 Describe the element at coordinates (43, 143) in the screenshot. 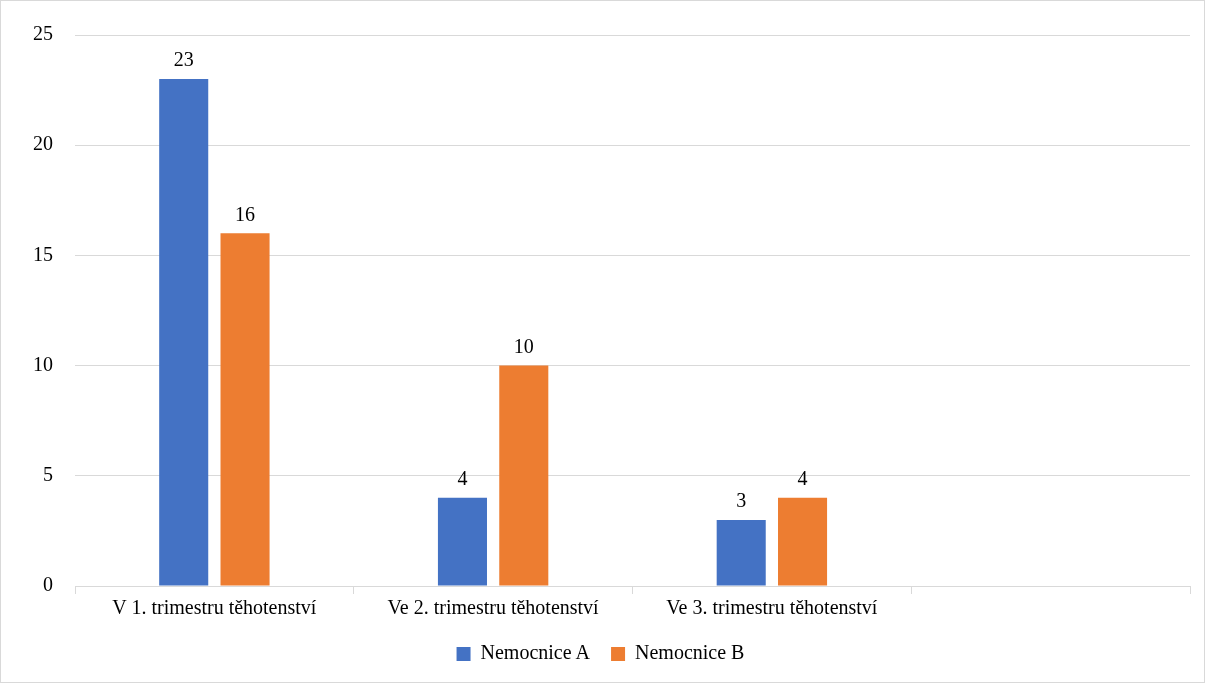

I see `y-tick-label: 20` at that location.